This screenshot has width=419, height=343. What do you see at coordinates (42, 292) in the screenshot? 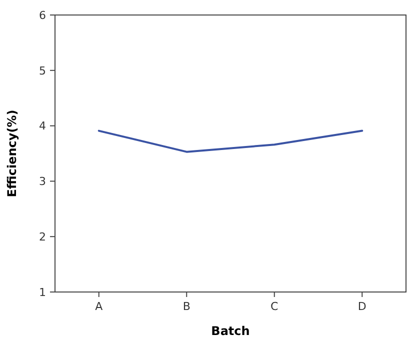
I see `y-tick-label: 1` at bounding box center [42, 292].